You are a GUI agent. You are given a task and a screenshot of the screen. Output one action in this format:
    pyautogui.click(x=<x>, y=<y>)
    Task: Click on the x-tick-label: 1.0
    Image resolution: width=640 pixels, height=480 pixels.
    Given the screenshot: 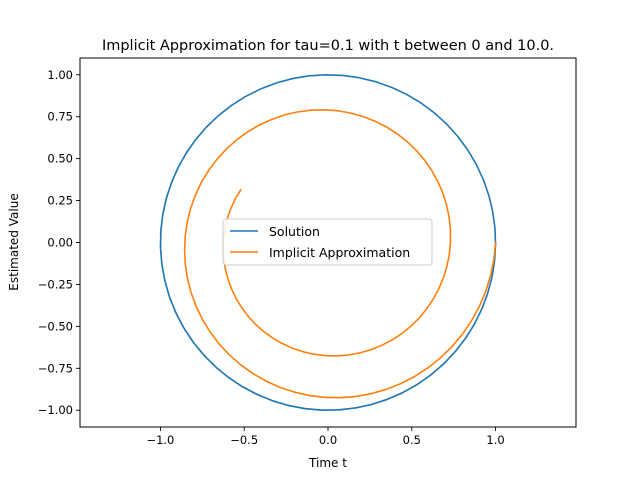 What is the action you would take?
    pyautogui.click(x=495, y=440)
    